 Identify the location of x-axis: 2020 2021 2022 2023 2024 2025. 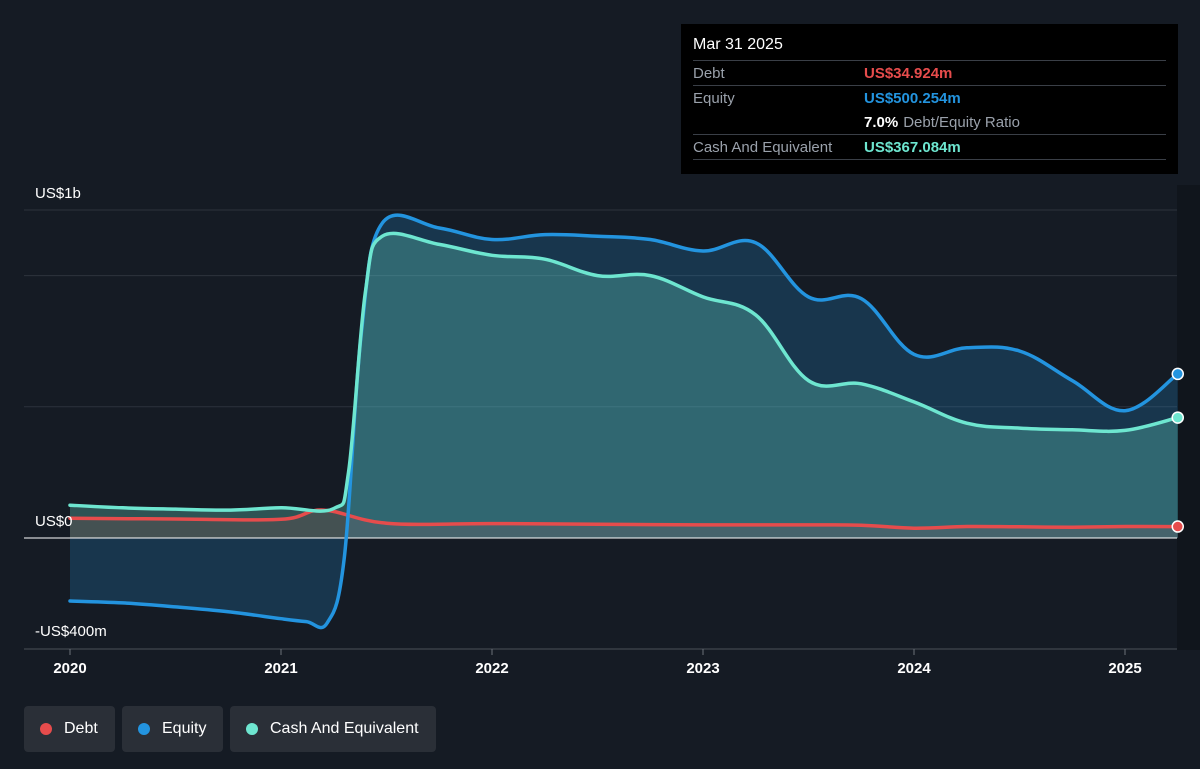
(600, 662).